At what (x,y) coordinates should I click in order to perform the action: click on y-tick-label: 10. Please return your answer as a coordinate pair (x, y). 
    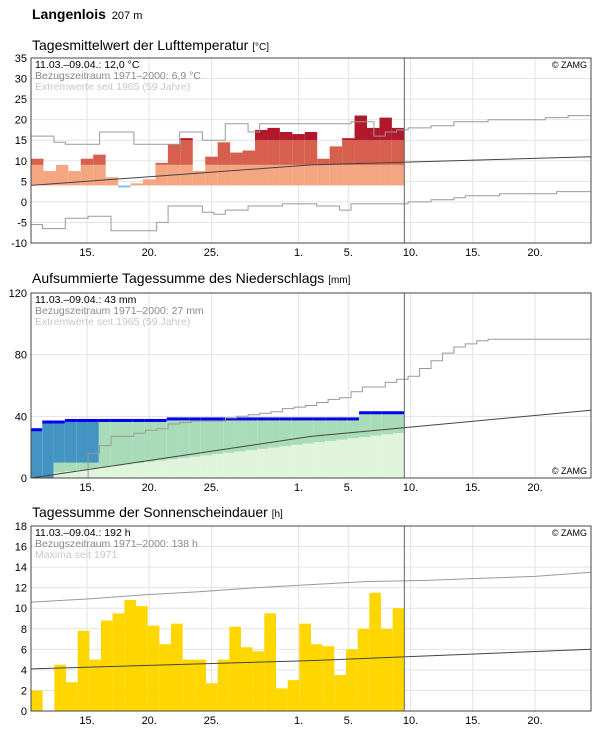
    Looking at the image, I should click on (21, 609).